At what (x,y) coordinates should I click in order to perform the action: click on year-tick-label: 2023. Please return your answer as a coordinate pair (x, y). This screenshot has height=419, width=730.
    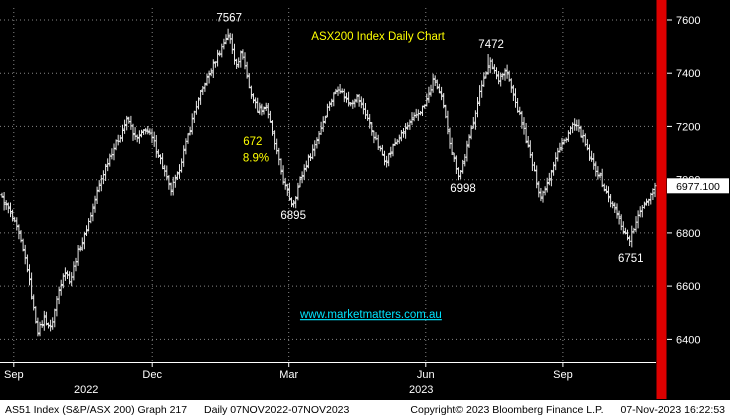
    Looking at the image, I should click on (421, 390).